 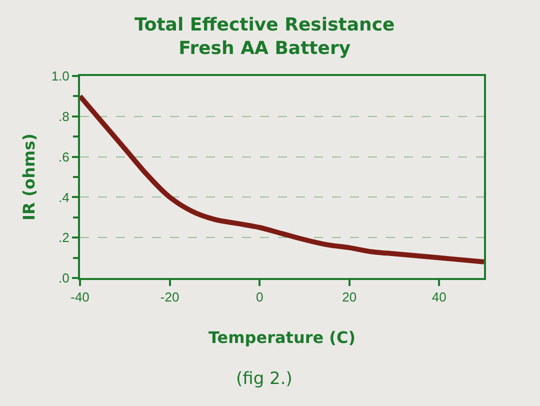 What do you see at coordinates (64, 156) in the screenshot?
I see `y-tick-label: .6` at bounding box center [64, 156].